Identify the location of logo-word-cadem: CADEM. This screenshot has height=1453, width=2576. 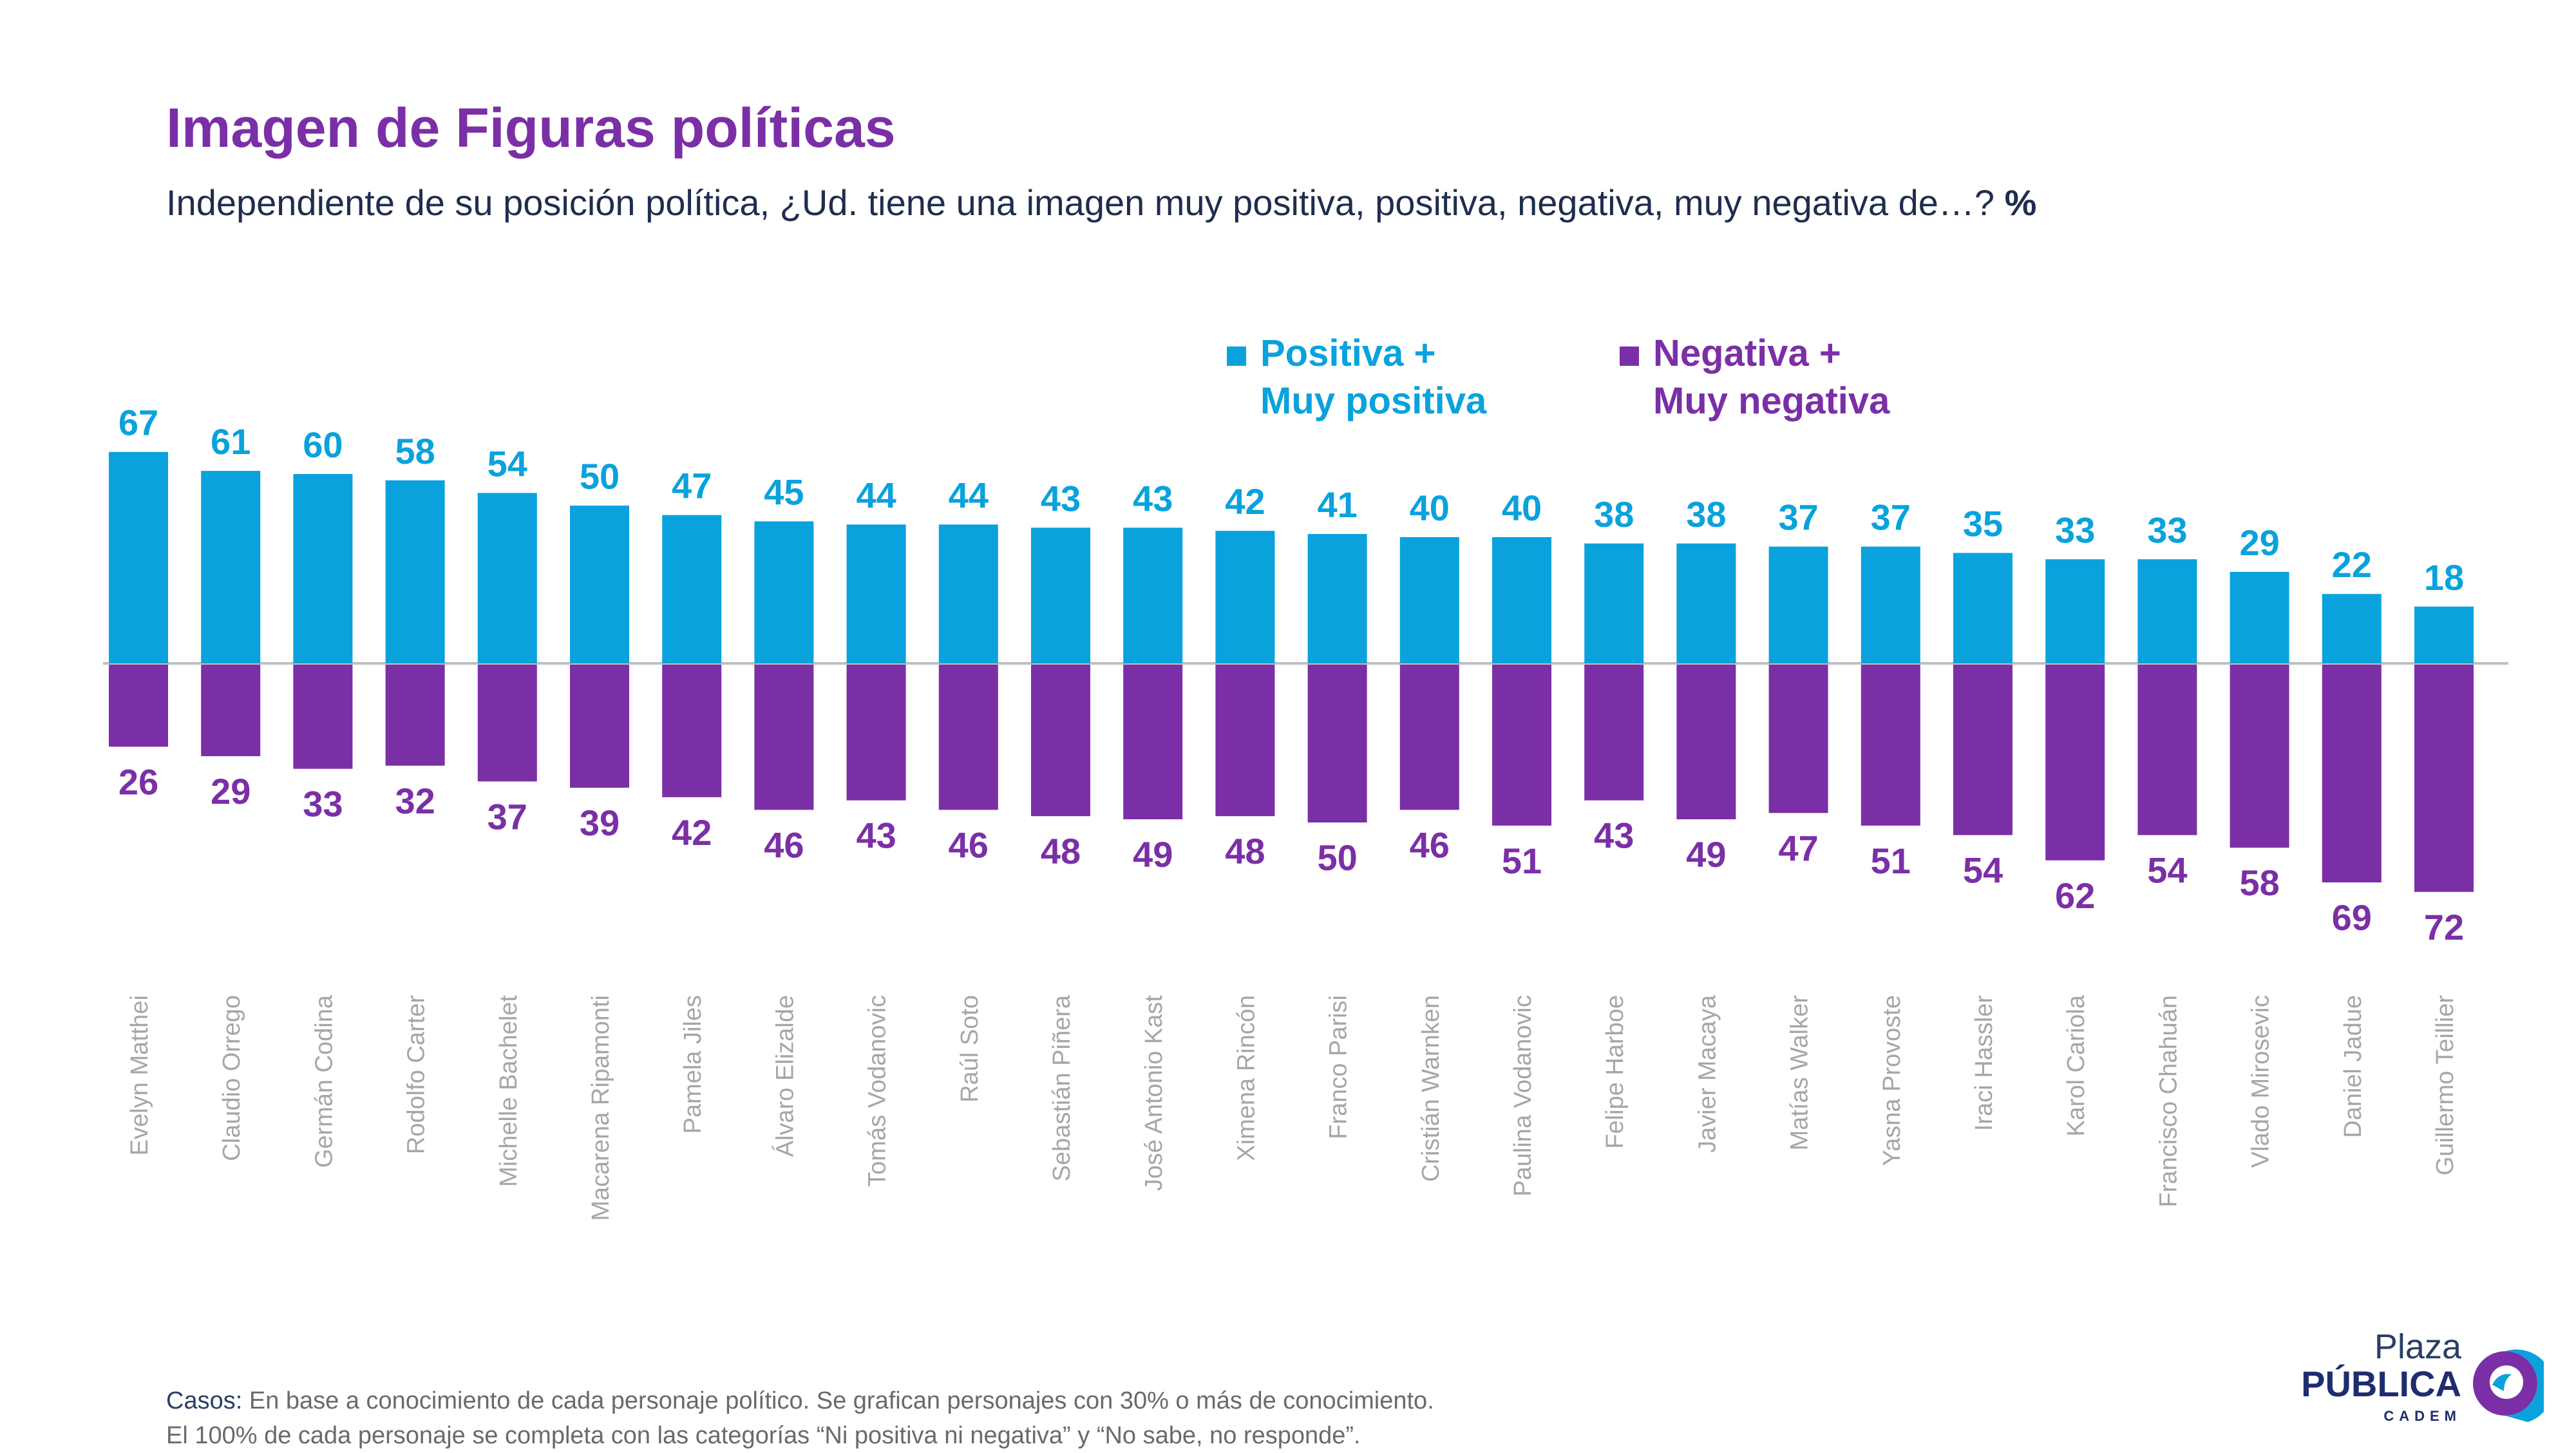
(2422, 1416).